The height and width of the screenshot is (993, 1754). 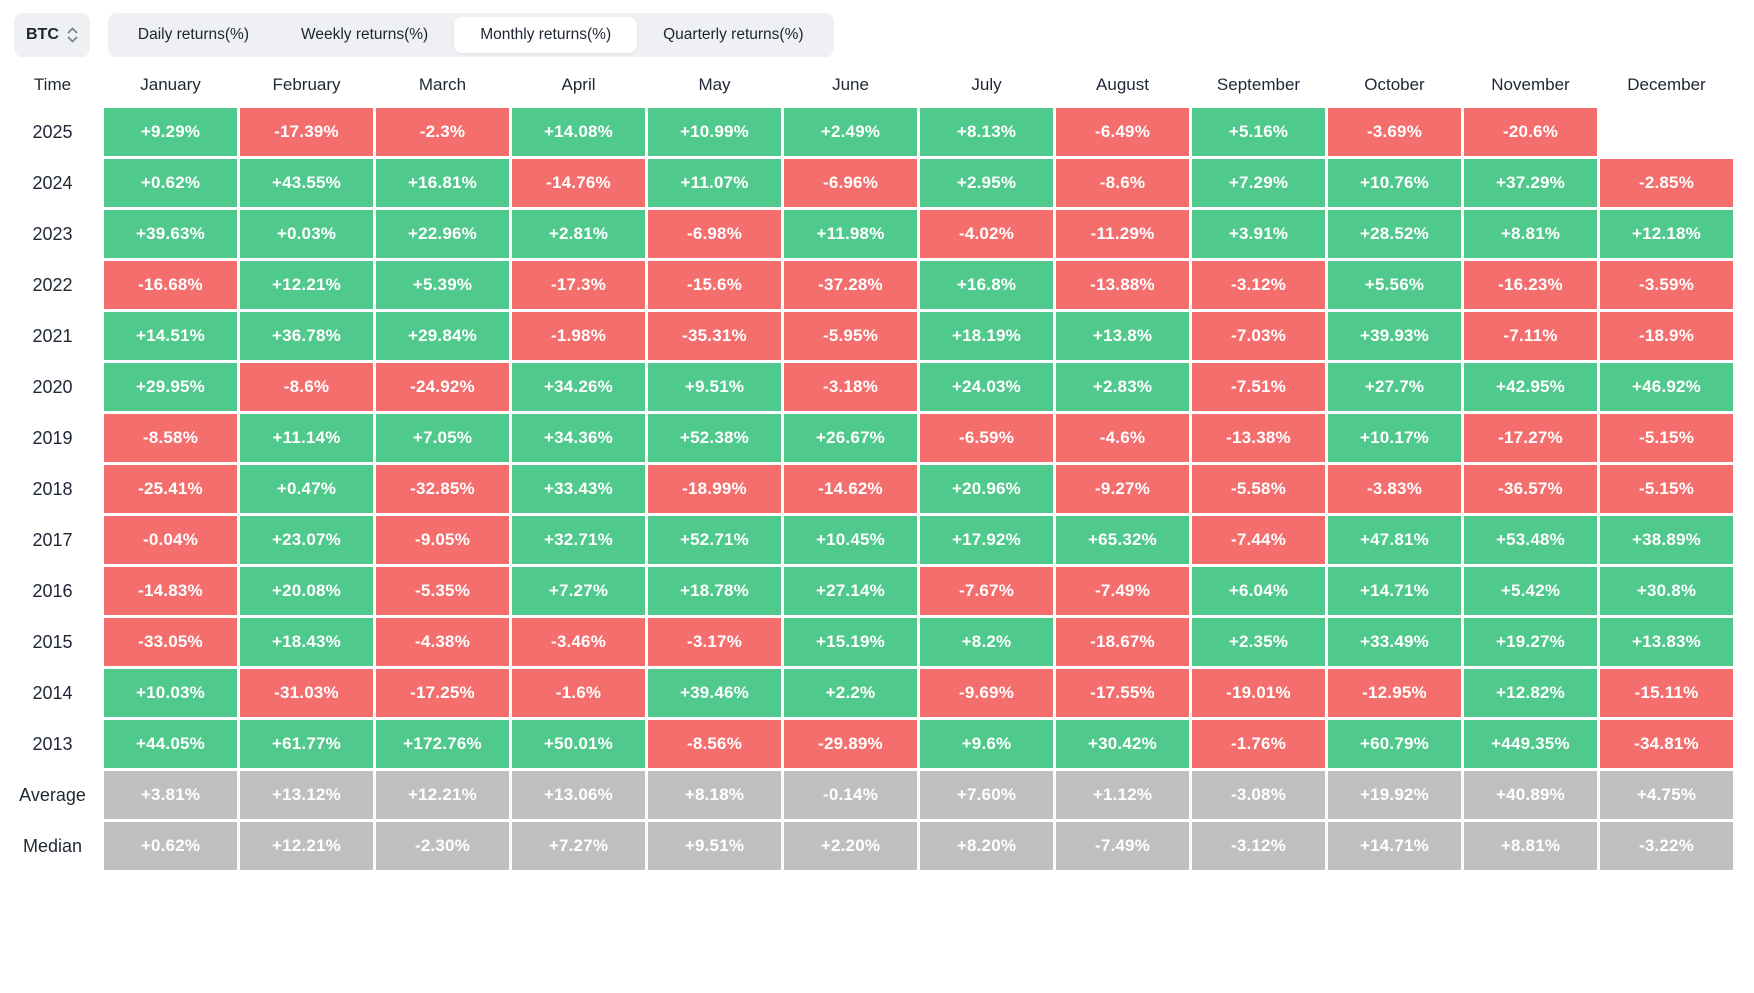 What do you see at coordinates (714, 387) in the screenshot?
I see `return-cell-2020-may: +9.51%` at bounding box center [714, 387].